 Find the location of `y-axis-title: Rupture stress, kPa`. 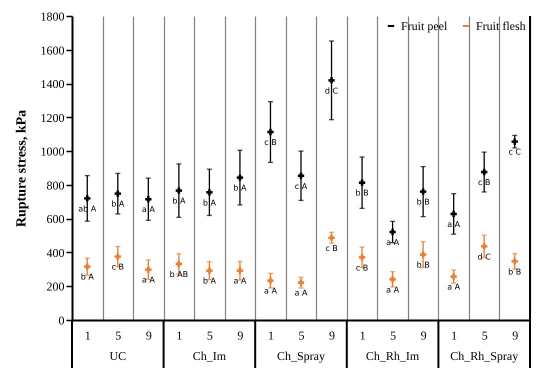

y-axis-title: Rupture stress, kPa is located at coordinates (22, 169).